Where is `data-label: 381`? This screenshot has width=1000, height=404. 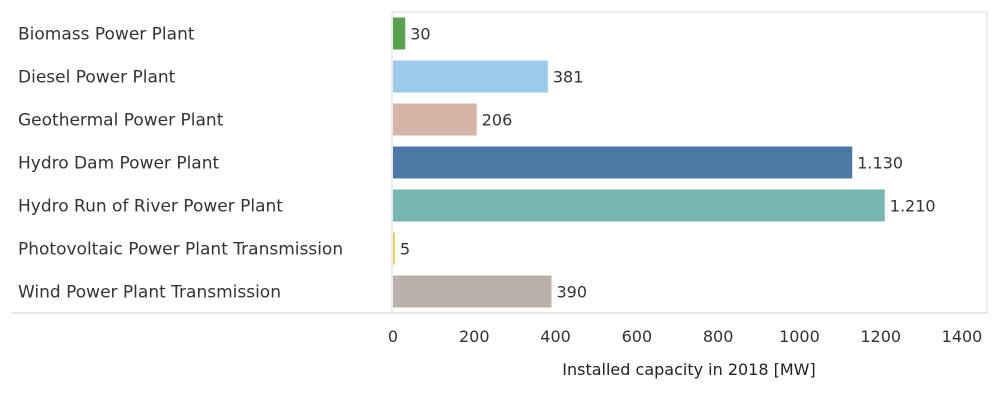 data-label: 381 is located at coordinates (568, 77).